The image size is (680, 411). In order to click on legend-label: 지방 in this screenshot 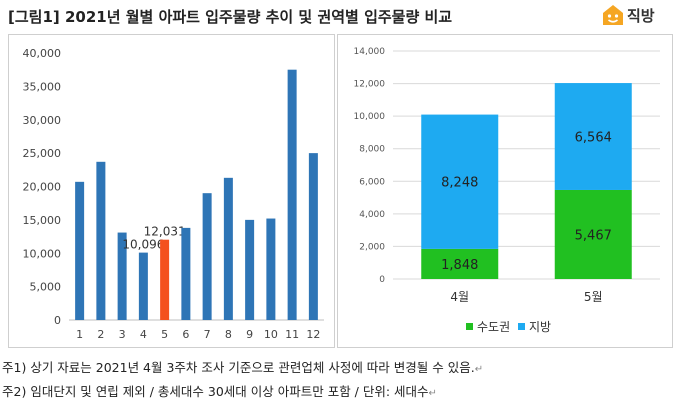, I will do `click(540, 327)`.